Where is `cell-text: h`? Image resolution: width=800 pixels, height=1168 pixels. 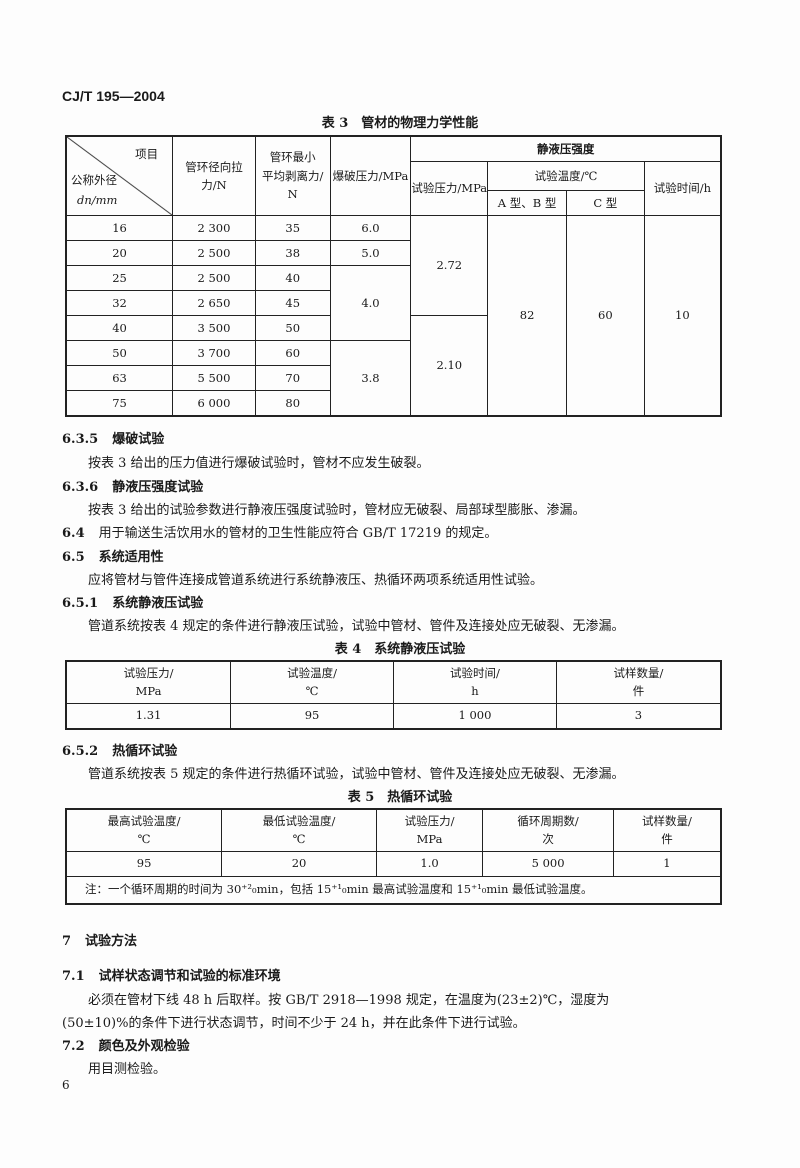
cell-text: h is located at coordinates (475, 691).